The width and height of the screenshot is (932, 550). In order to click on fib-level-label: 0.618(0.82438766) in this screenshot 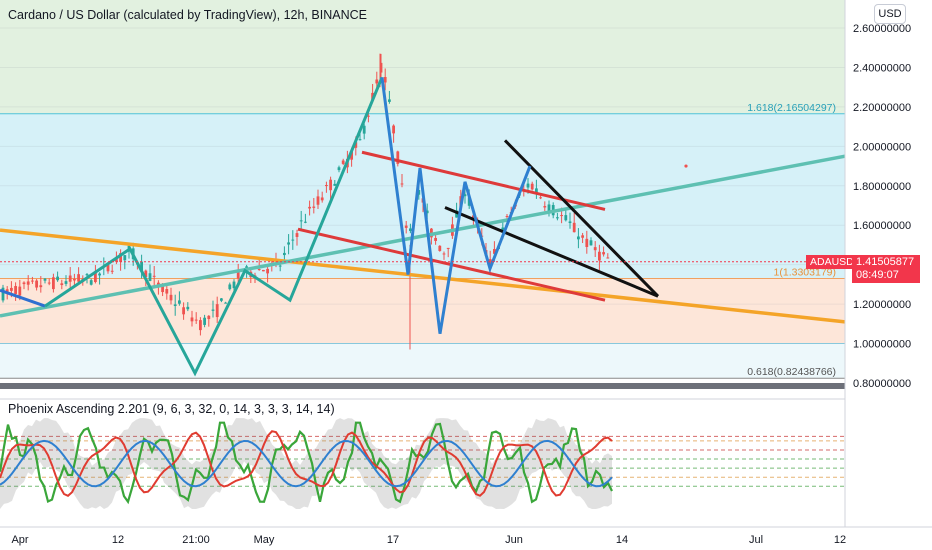, I will do `click(791, 372)`.